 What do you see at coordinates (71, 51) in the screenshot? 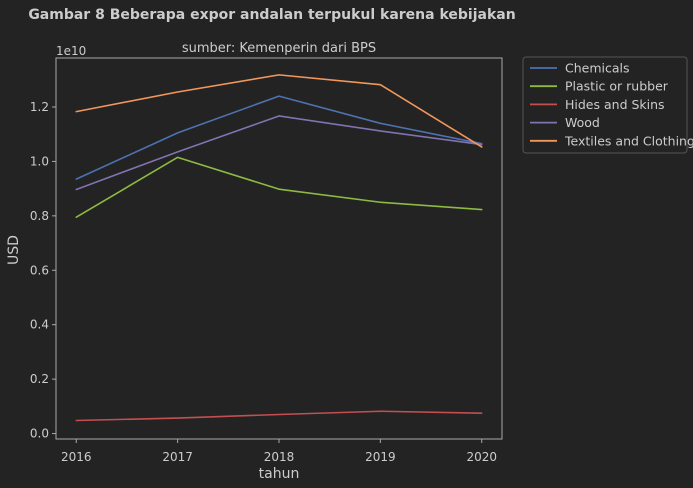
I see `y-offset-text: 1e10` at bounding box center [71, 51].